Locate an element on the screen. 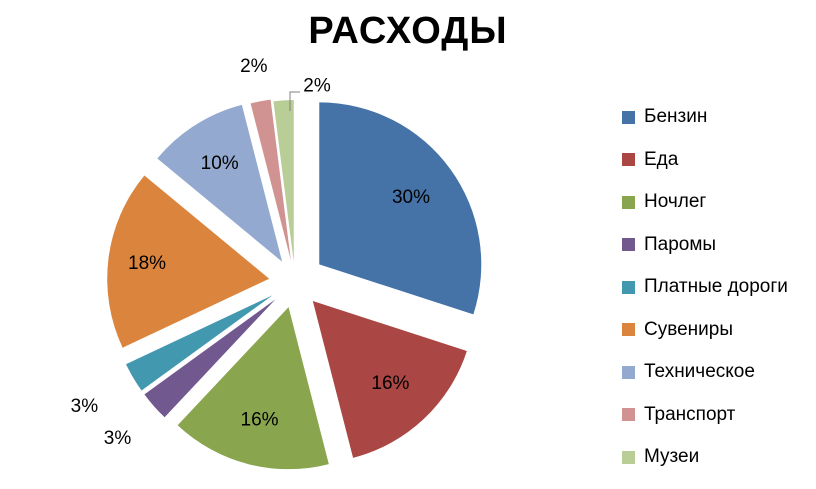 This screenshot has height=489, width=816. legend-label: Транспорт is located at coordinates (690, 414).